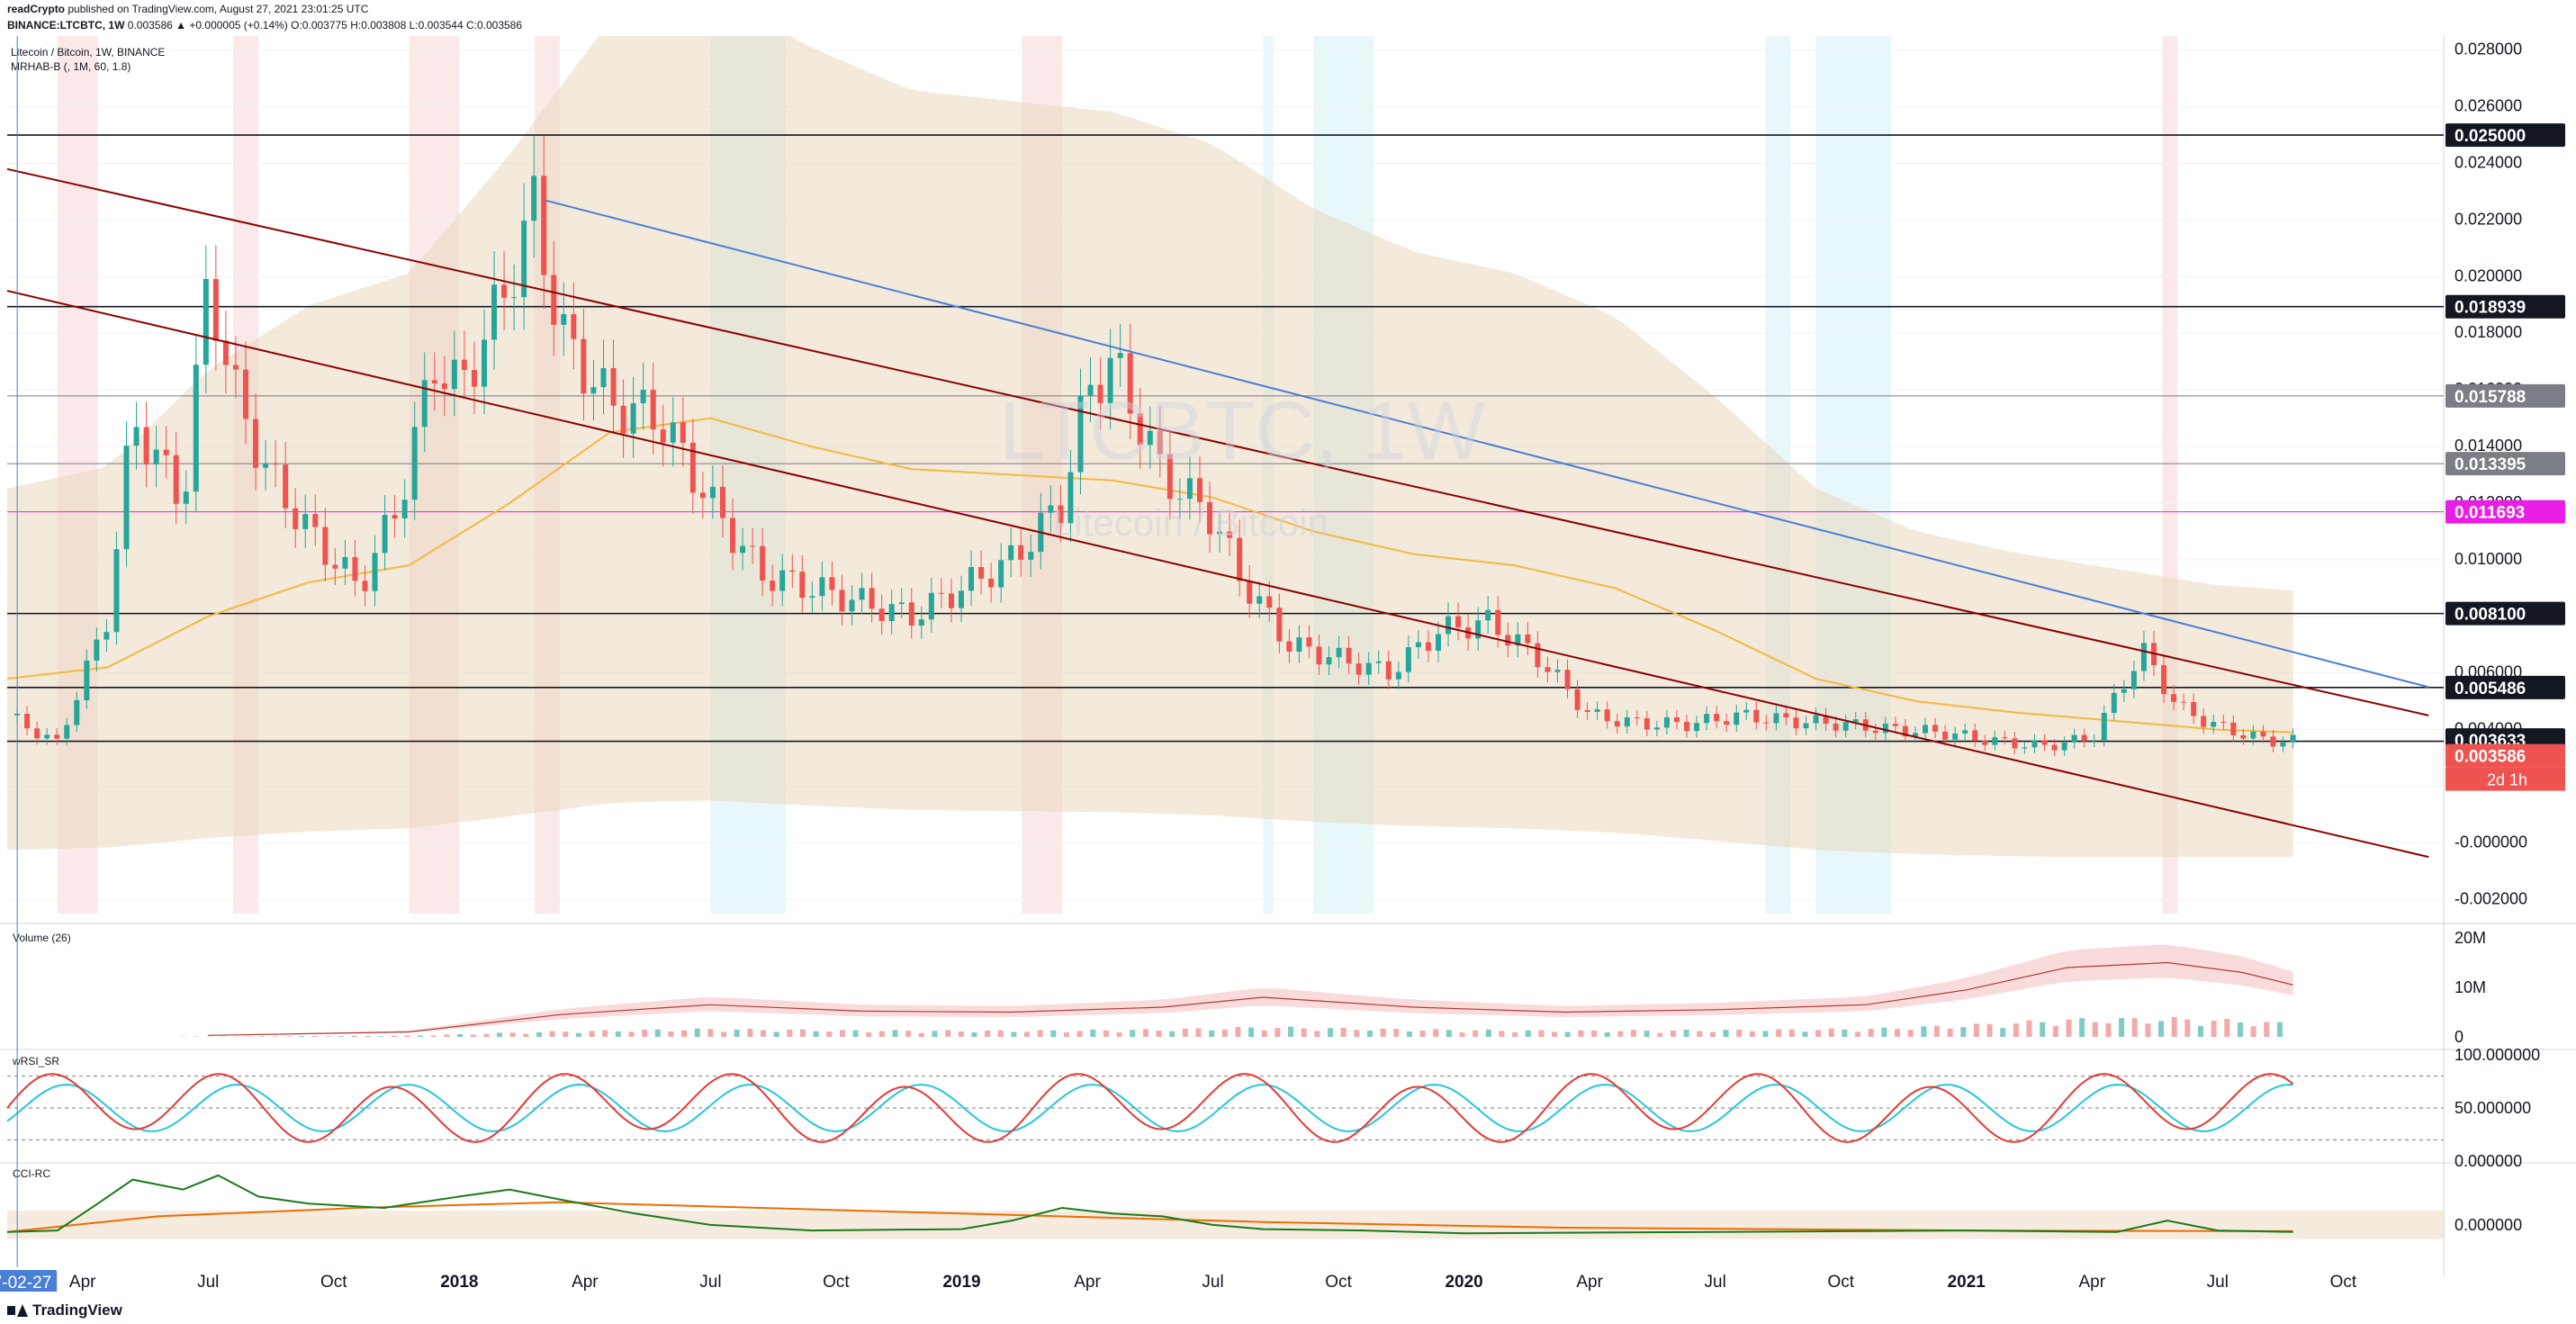 This screenshot has width=2576, height=1324. Describe the element at coordinates (1191, 522) in the screenshot. I see `watermark-name: Litecoin / Bitcoin` at that location.